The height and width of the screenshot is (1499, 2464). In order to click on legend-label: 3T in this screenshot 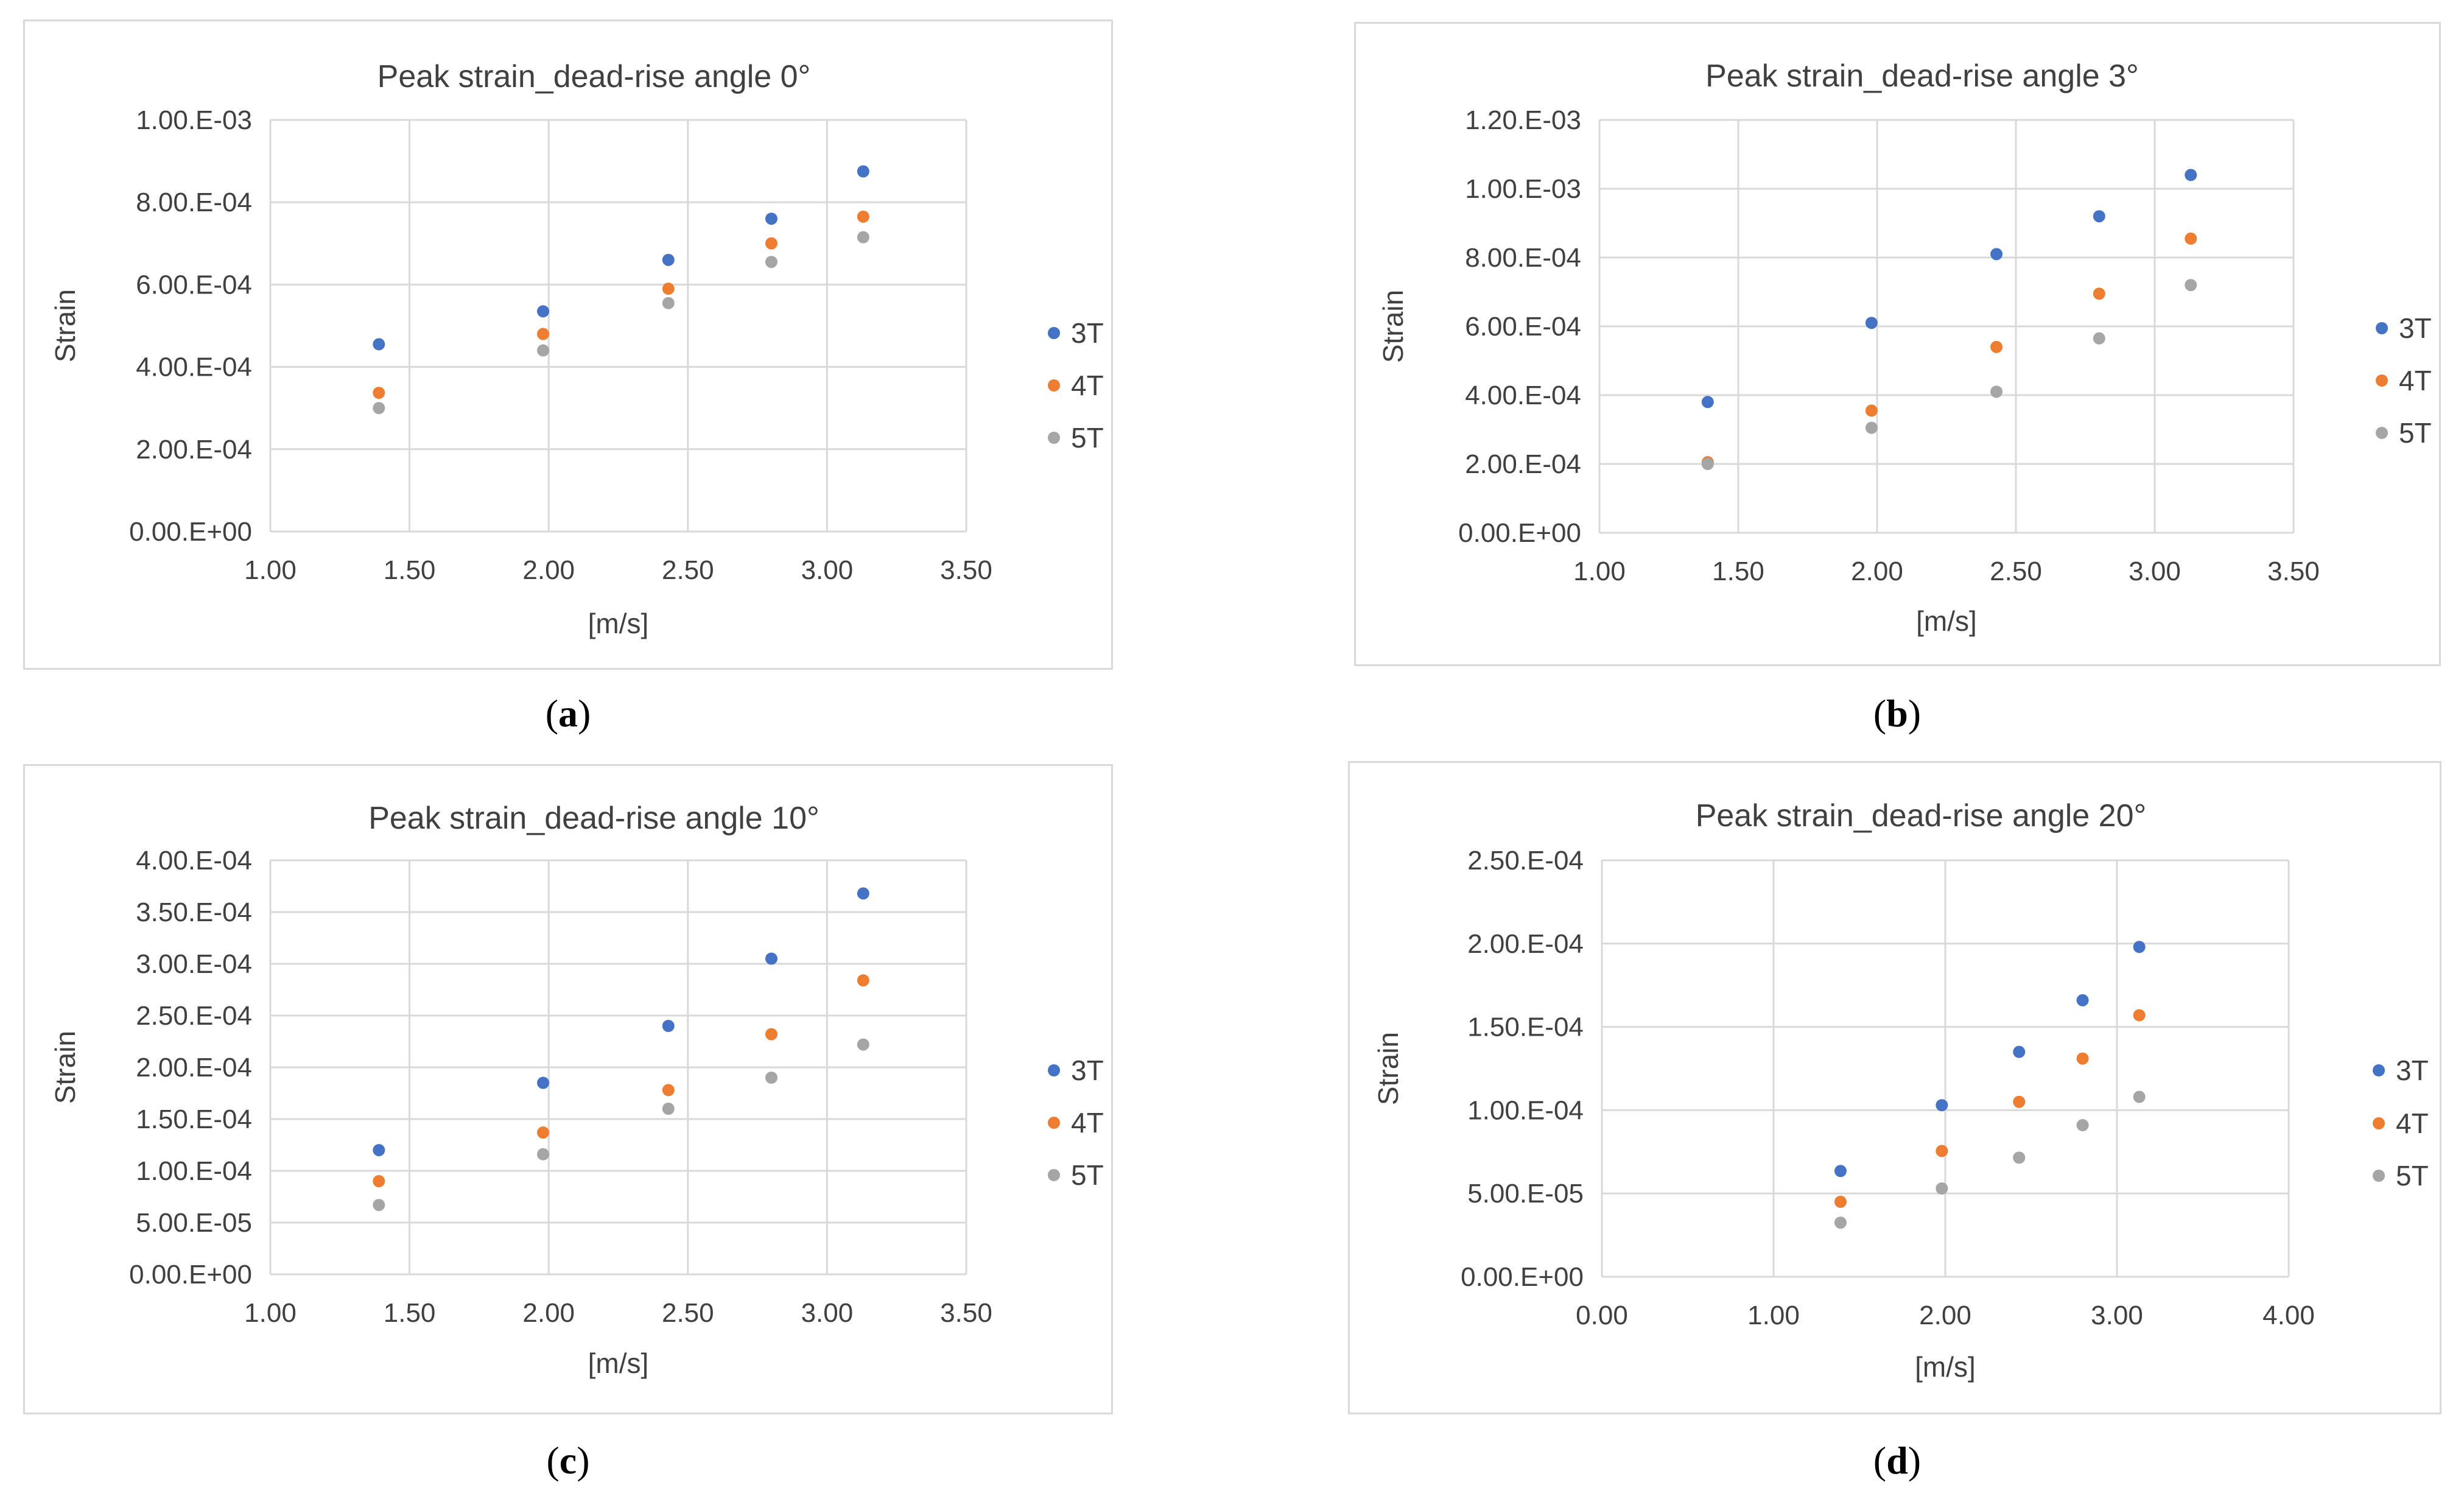, I will do `click(1087, 333)`.